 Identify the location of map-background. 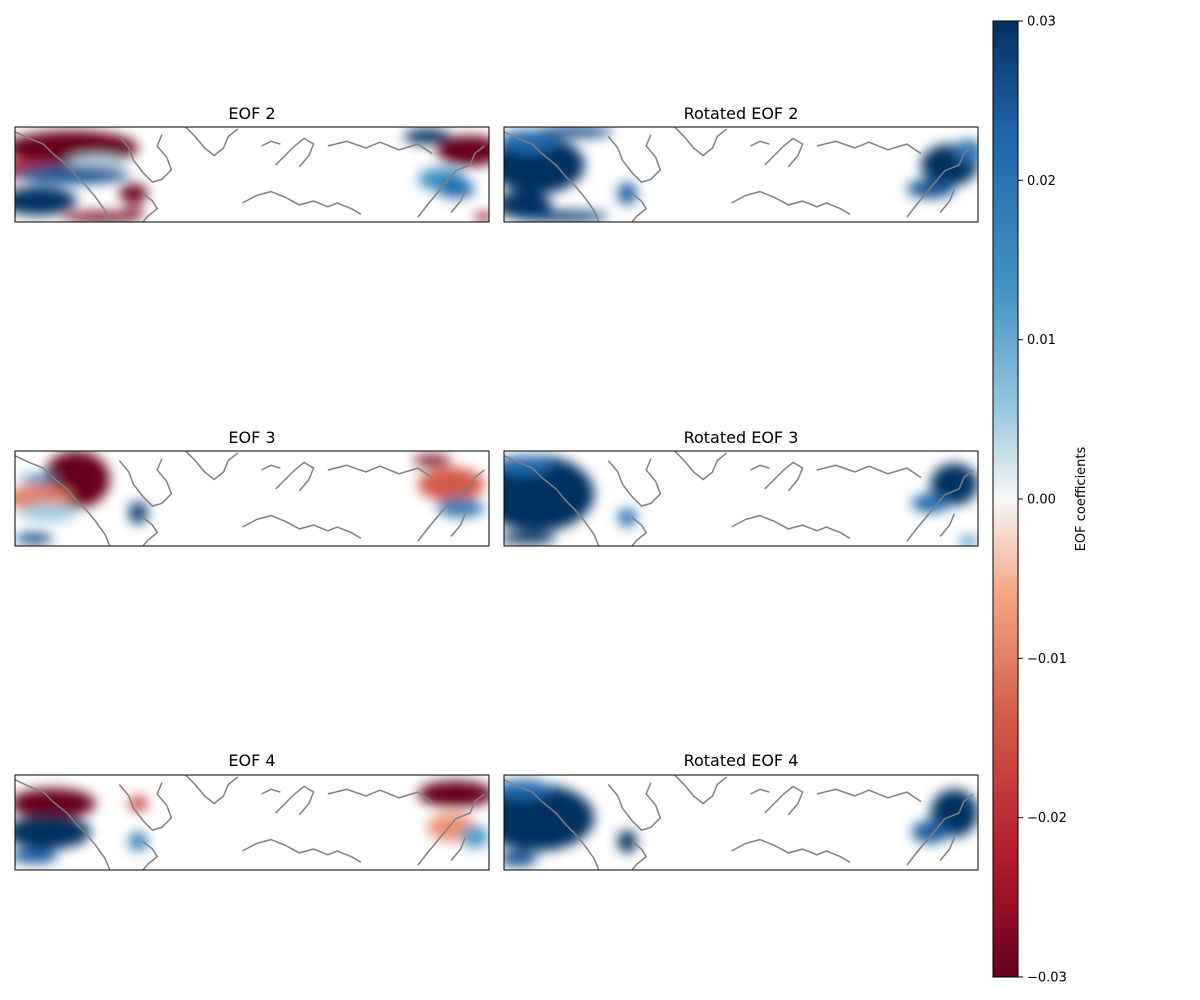
(252, 822).